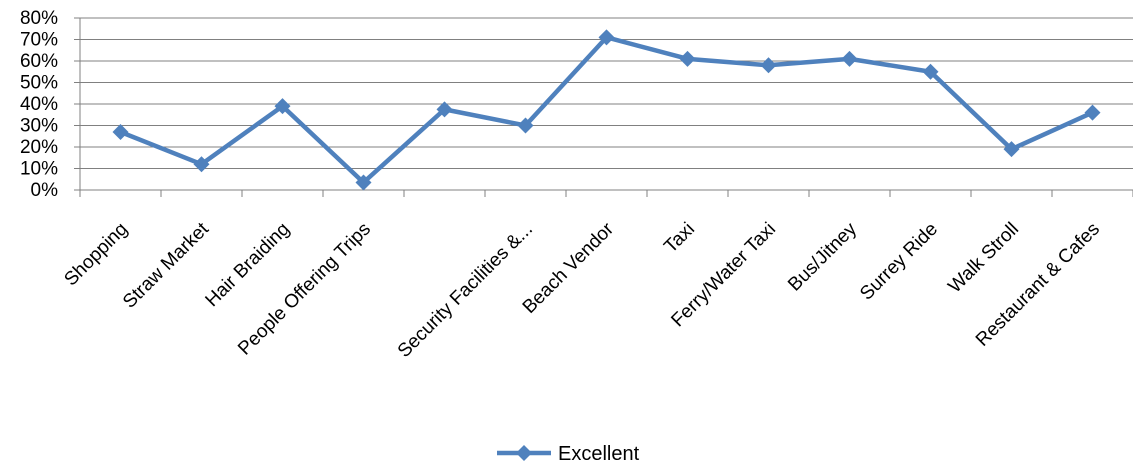  Describe the element at coordinates (679, 238) in the screenshot. I see `x-category-label: Taxi` at that location.